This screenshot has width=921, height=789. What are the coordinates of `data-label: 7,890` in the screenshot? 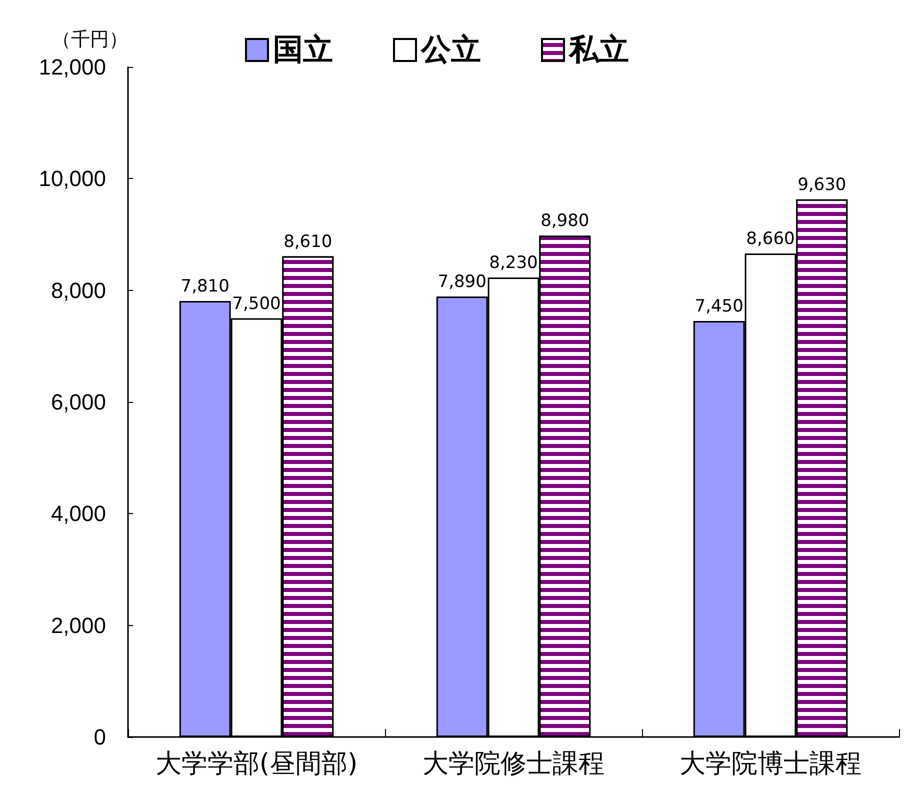 It's located at (462, 282).